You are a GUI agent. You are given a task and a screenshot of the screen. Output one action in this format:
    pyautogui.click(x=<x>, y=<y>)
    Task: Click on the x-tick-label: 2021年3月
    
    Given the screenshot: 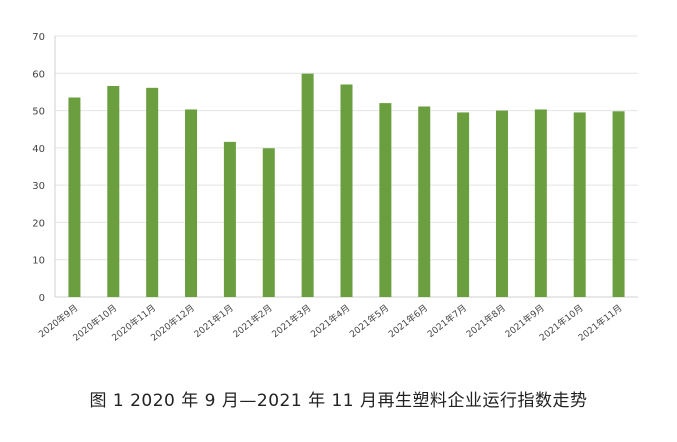 What is the action you would take?
    pyautogui.click(x=291, y=321)
    